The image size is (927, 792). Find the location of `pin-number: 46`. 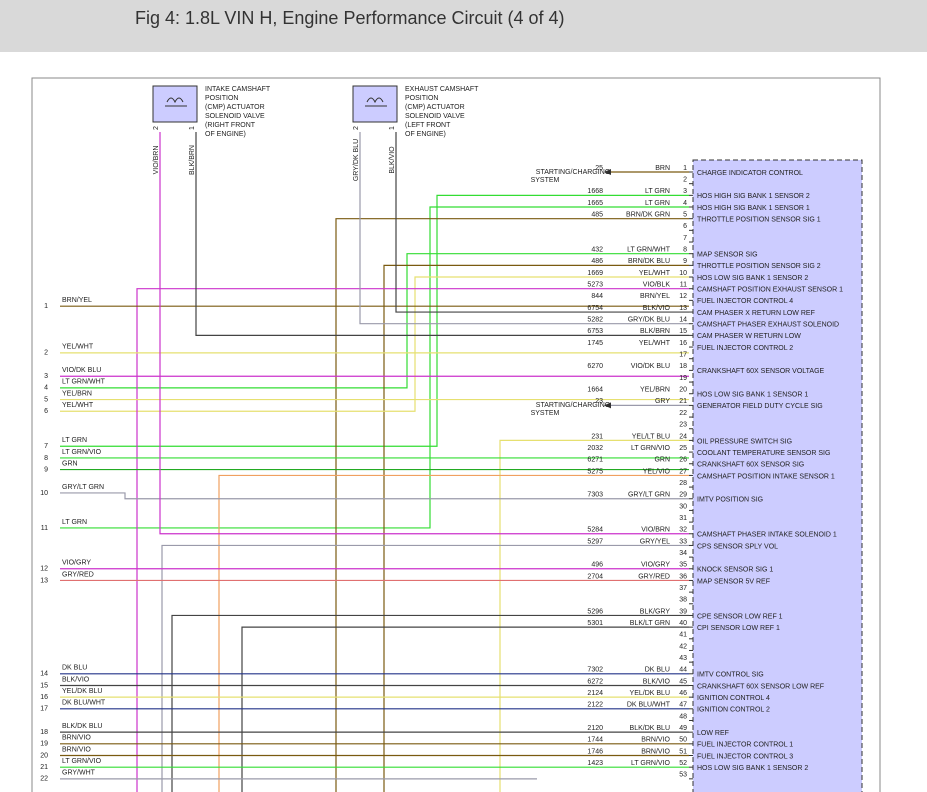

pin-number: 46 is located at coordinates (683, 693).